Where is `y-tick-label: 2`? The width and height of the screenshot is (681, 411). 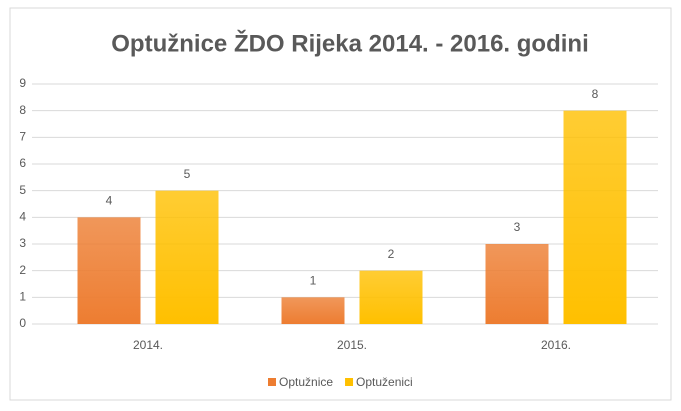 y-tick-label: 2 is located at coordinates (22, 270).